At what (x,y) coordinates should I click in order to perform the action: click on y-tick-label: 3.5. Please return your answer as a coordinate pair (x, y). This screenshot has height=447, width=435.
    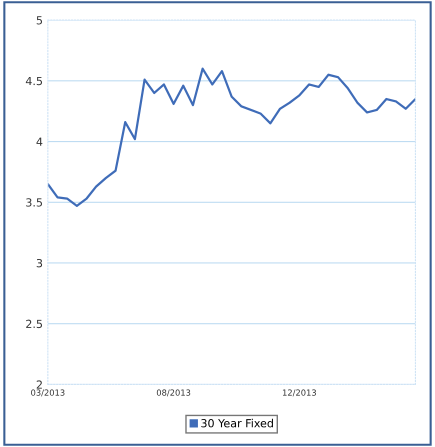
    Looking at the image, I should click on (34, 202).